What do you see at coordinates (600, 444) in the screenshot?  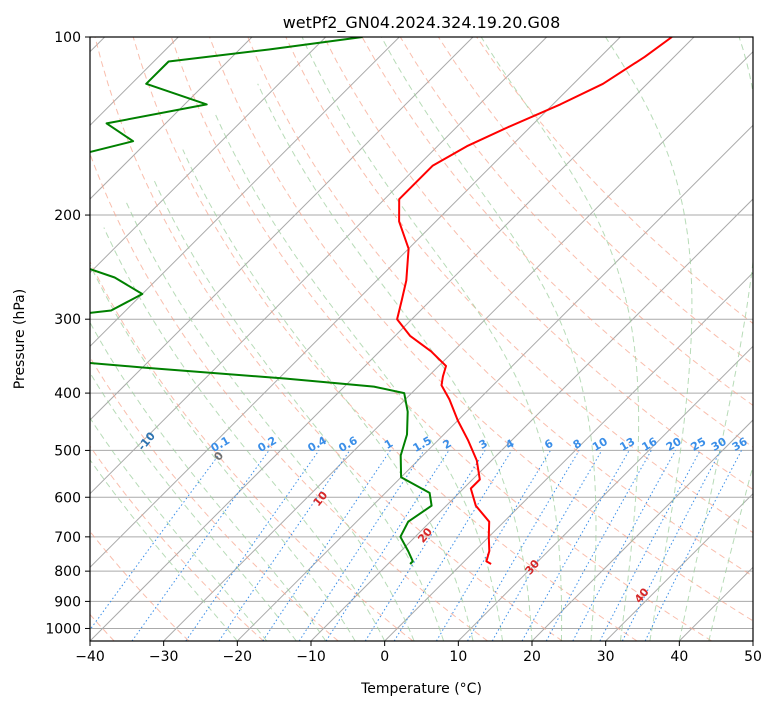 I see `mixing-ratio-label: 10` at bounding box center [600, 444].